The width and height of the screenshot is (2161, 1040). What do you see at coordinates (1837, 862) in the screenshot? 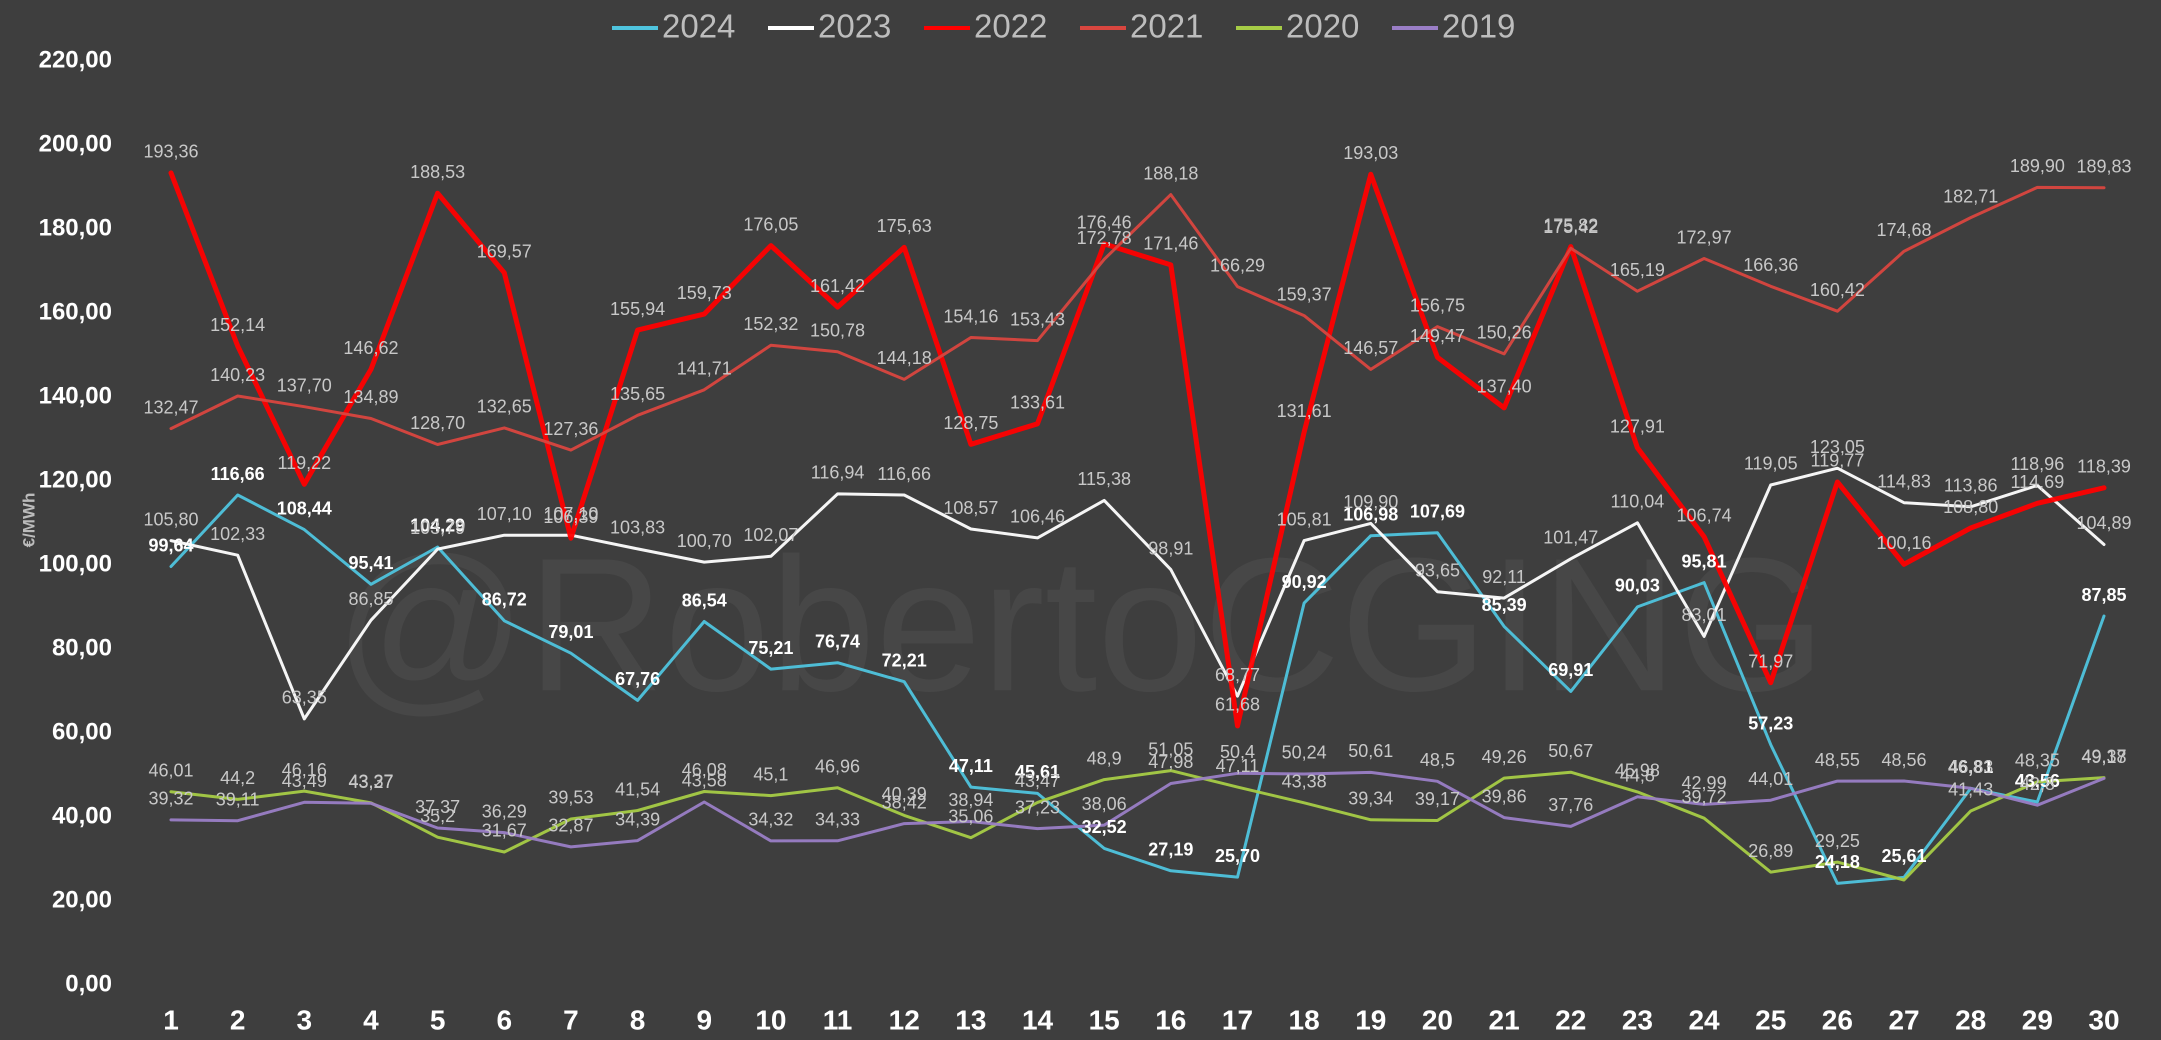
I see `data-label: 24,18` at bounding box center [1837, 862].